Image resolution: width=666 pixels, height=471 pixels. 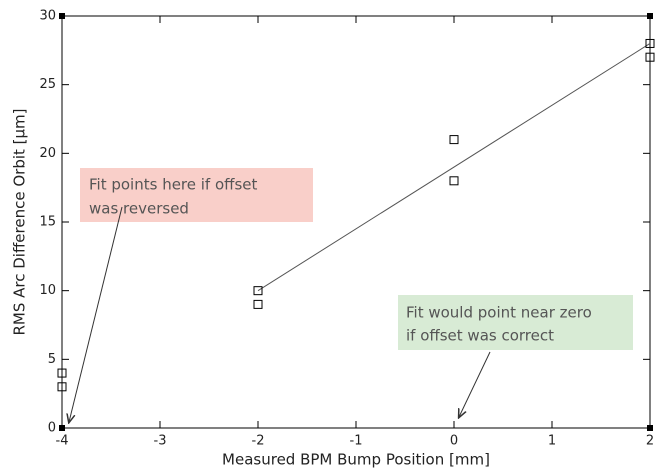 What do you see at coordinates (47, 222) in the screenshot?
I see `y-tick-label: 15` at bounding box center [47, 222].